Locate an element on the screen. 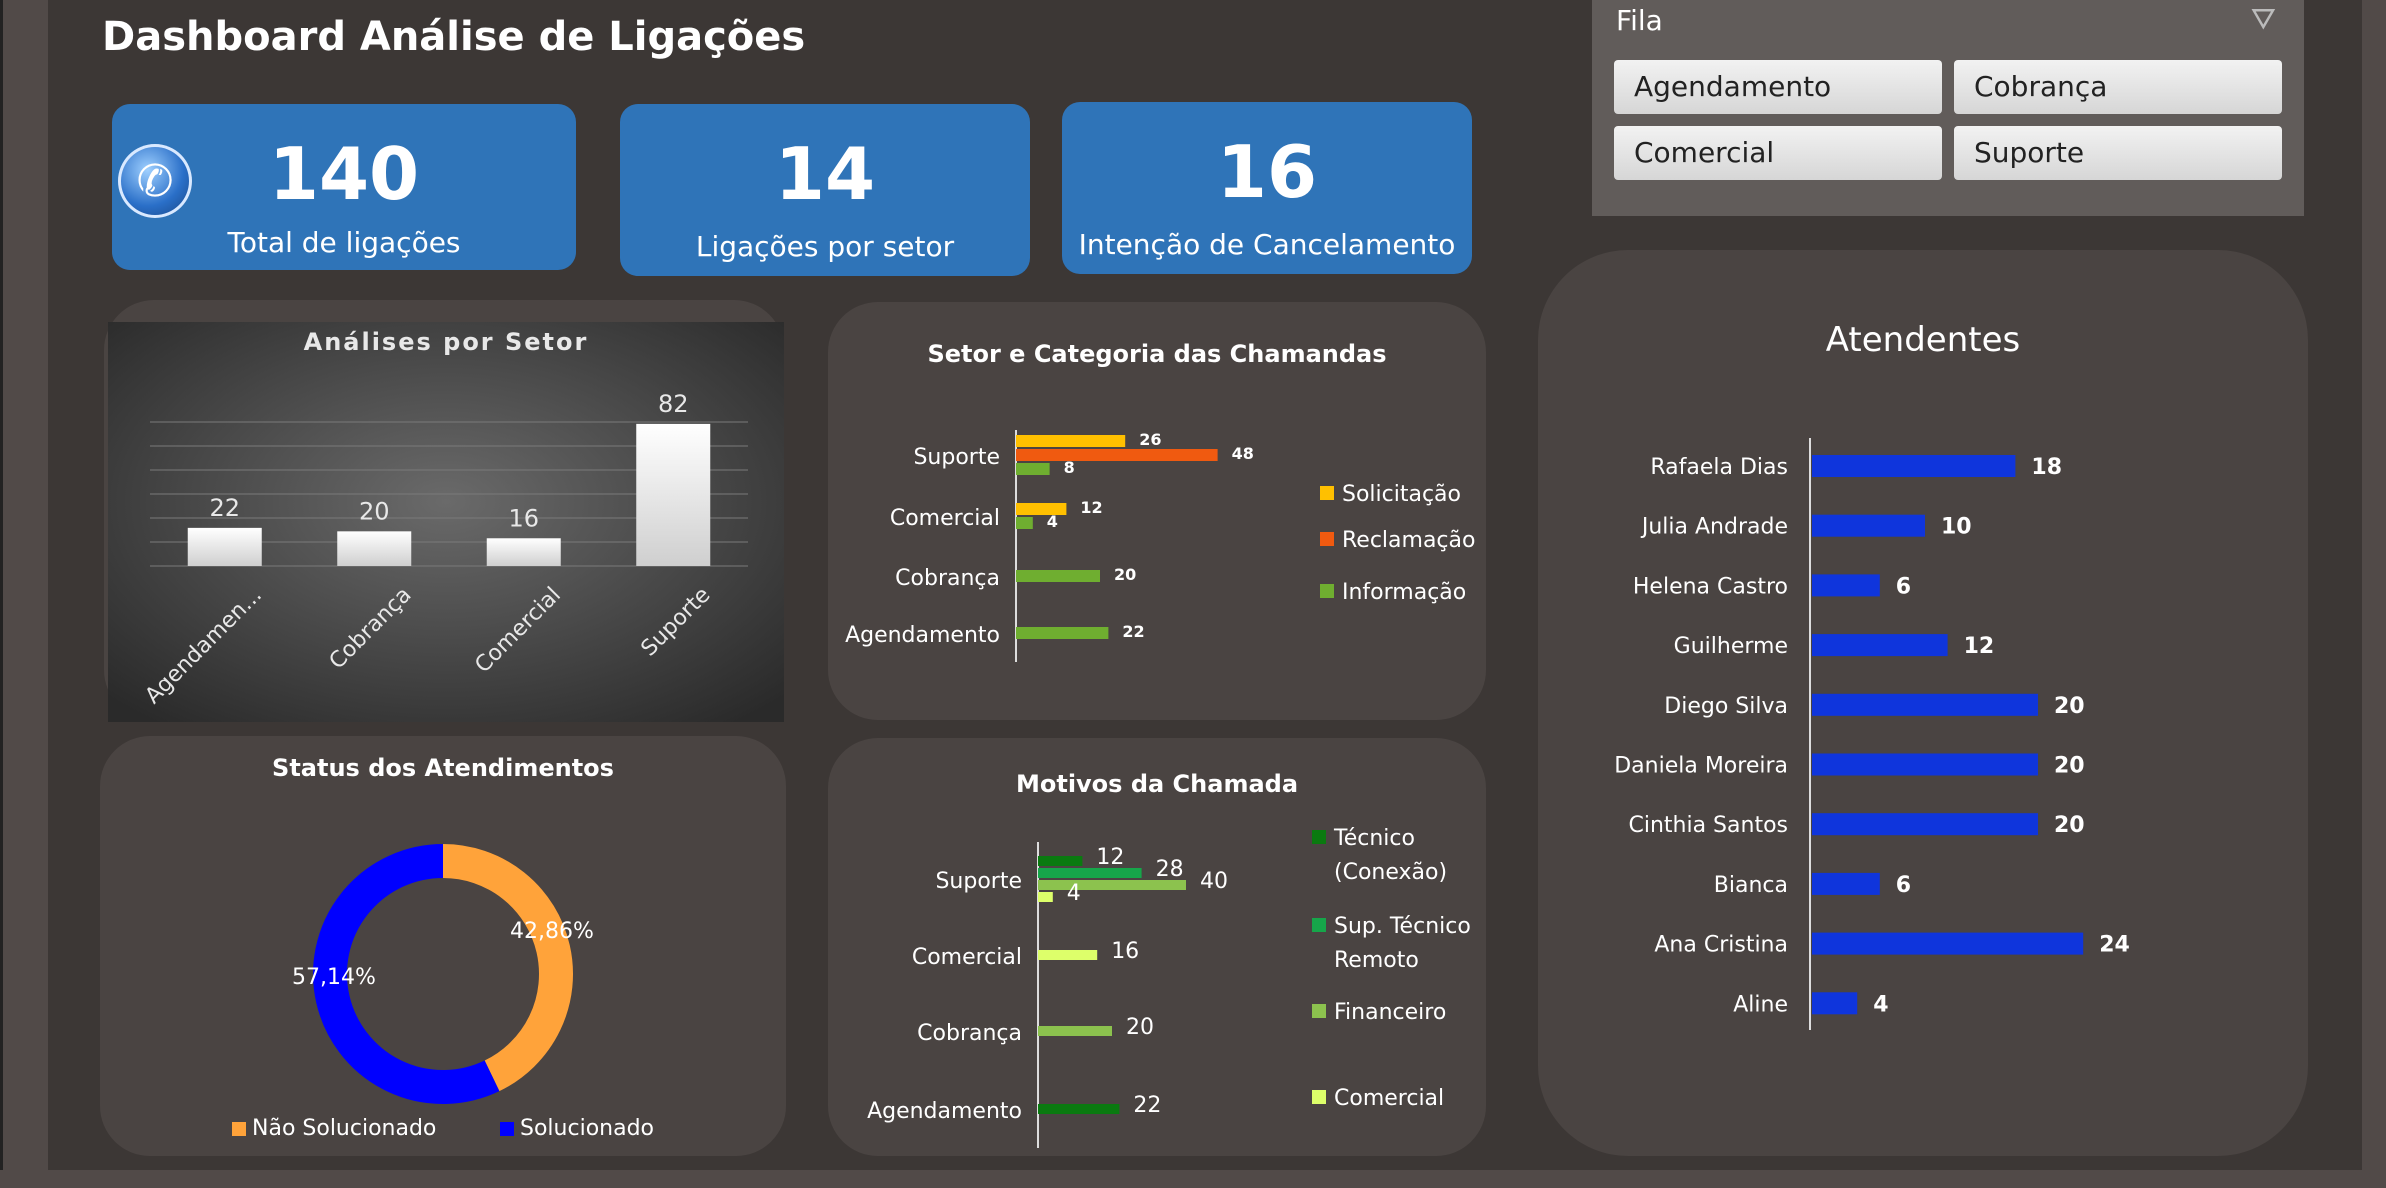  legend-label: Sup. Técnico is located at coordinates (1402, 926).